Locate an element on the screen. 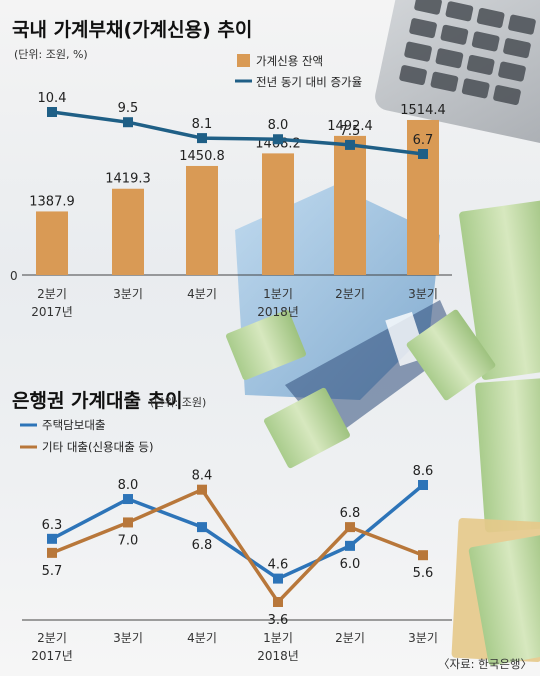  legend-label-bar: 가계신용 잔액 is located at coordinates (289, 61).